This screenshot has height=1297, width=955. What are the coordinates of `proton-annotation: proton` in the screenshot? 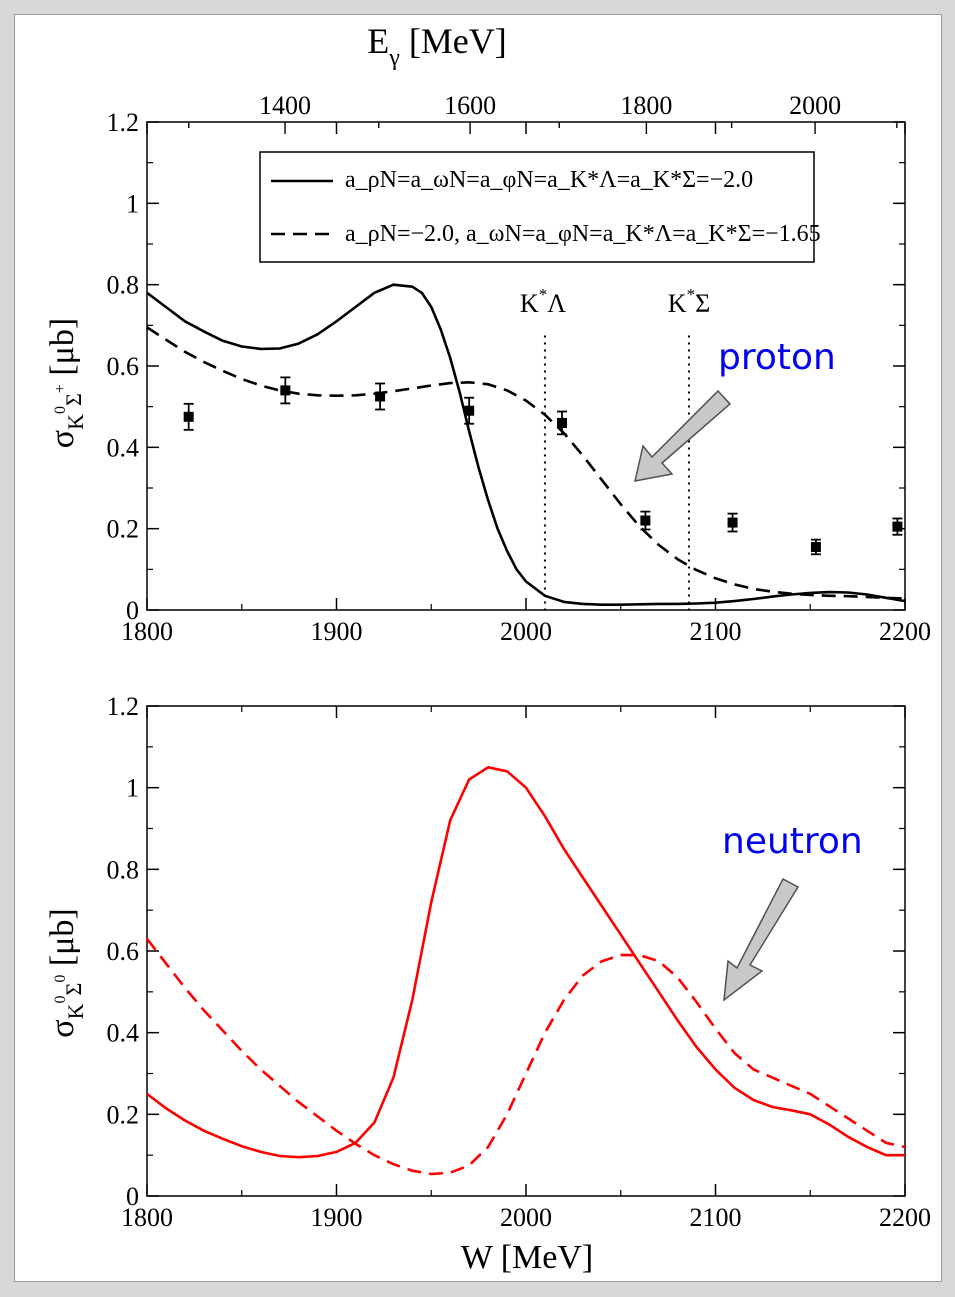 It's located at (777, 357).